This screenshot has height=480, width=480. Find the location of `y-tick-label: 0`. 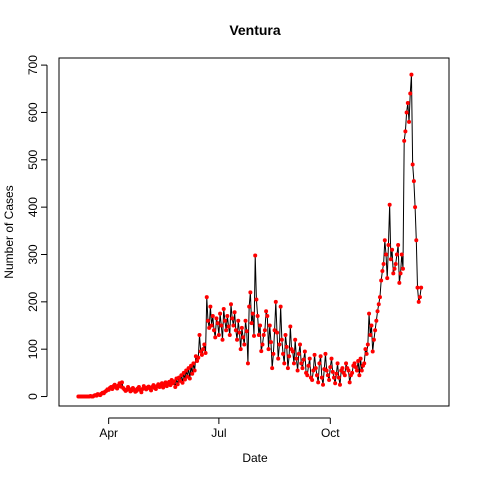

y-tick-label: 0 is located at coordinates (33, 396).